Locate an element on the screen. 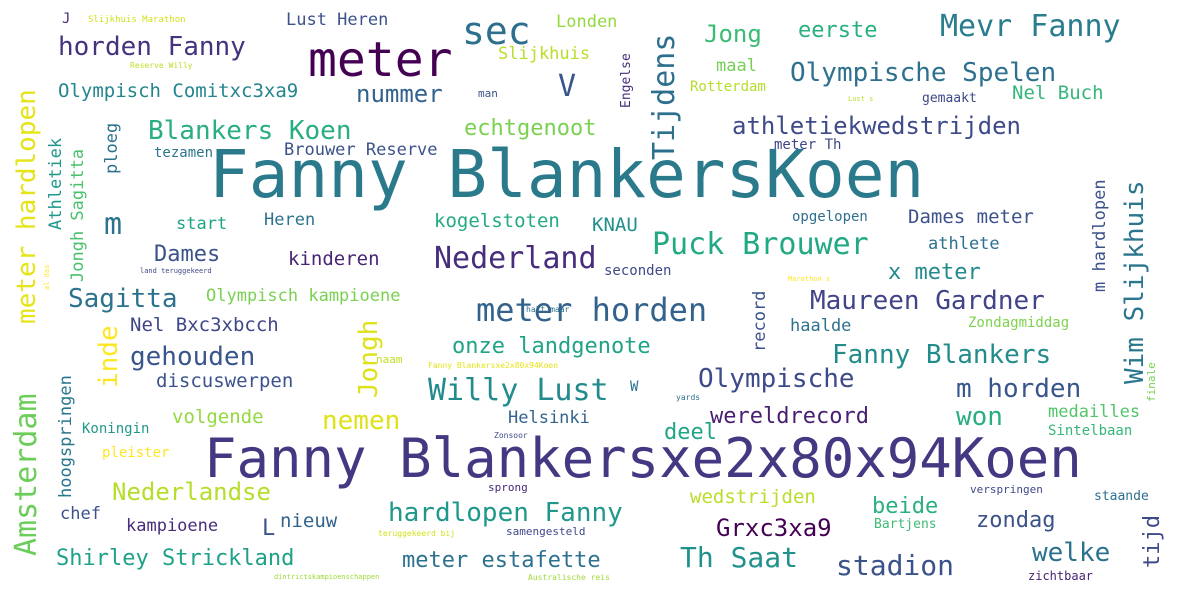 This screenshot has height=601, width=1182. word: Sagitta is located at coordinates (123, 299).